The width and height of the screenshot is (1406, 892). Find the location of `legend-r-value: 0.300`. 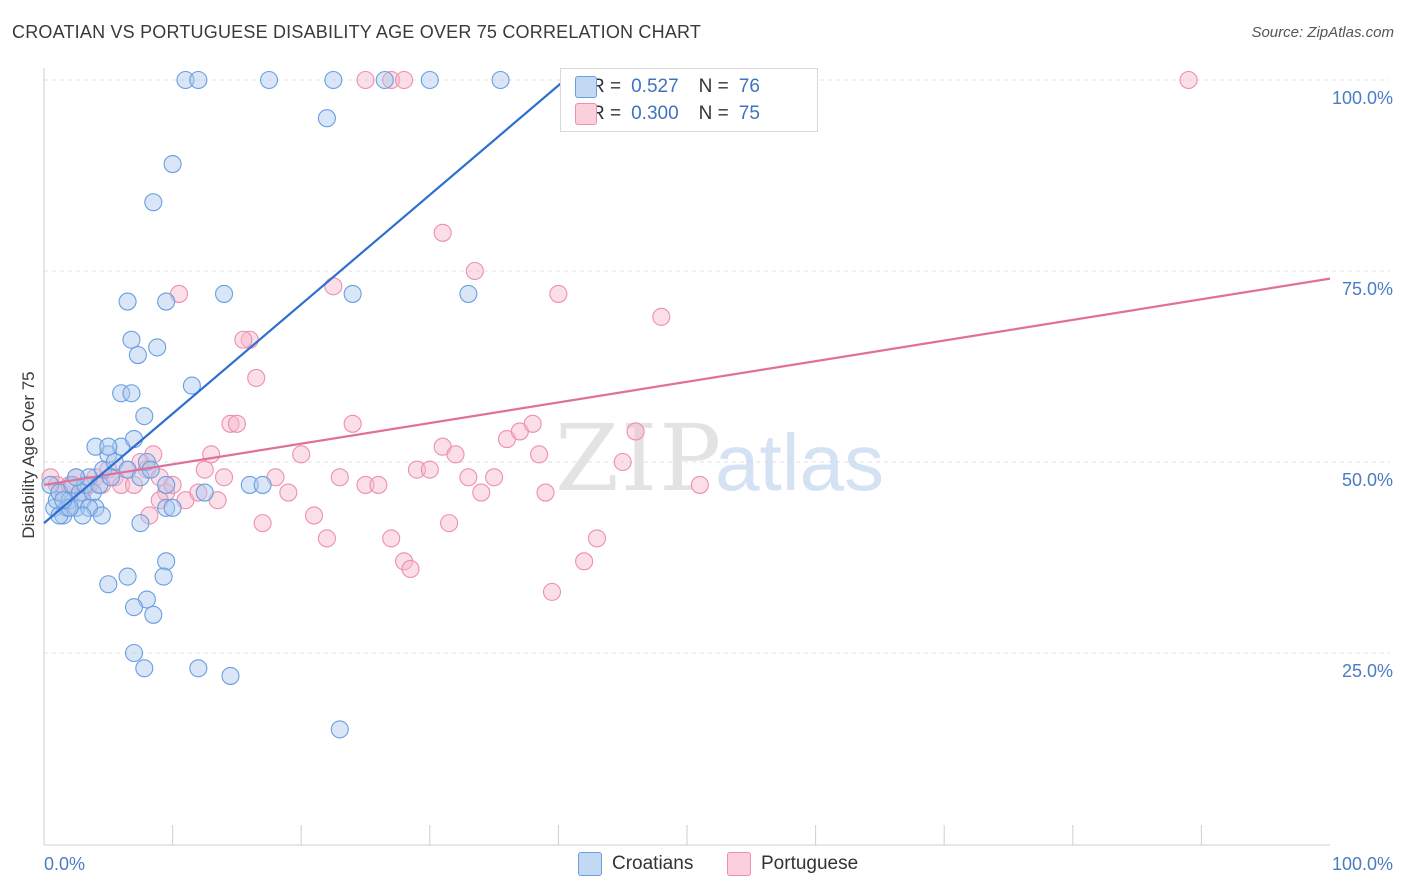

legend-r-value: 0.300 is located at coordinates (655, 113).